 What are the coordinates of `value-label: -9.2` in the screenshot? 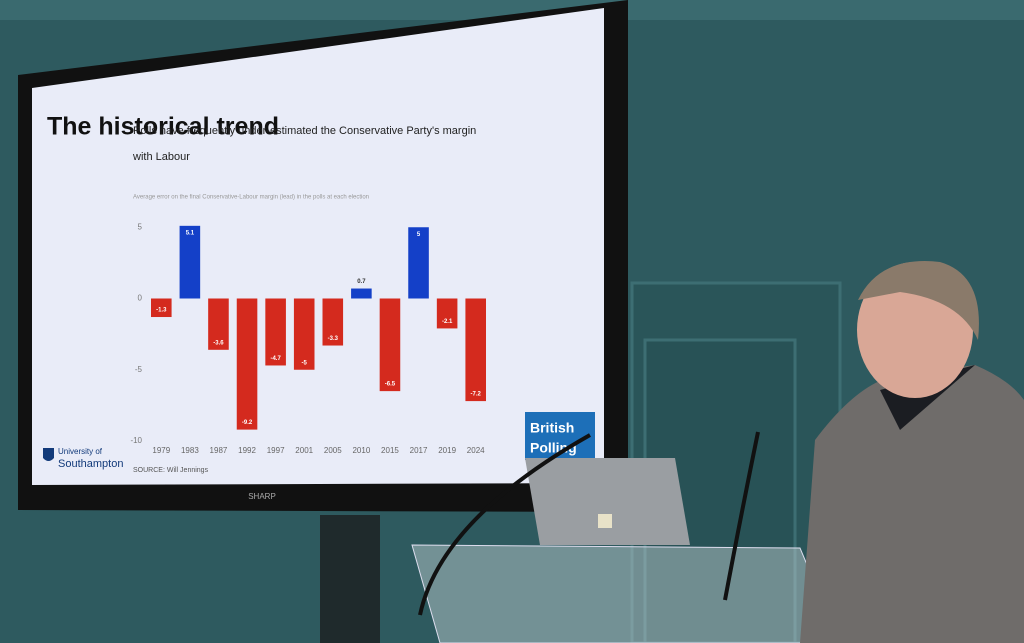 It's located at (247, 423).